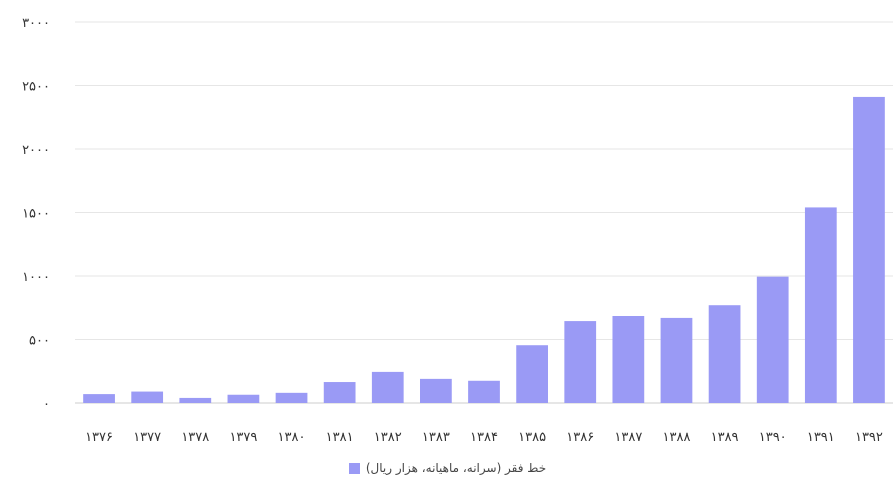 The image size is (895, 491). What do you see at coordinates (243, 437) in the screenshot?
I see `x-tick-label: ۱۳۷۹` at bounding box center [243, 437].